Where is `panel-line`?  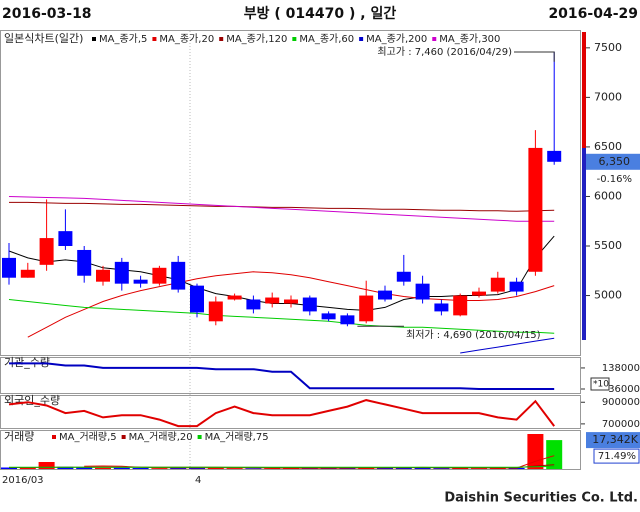 panel-line is located at coordinates (281, 413).